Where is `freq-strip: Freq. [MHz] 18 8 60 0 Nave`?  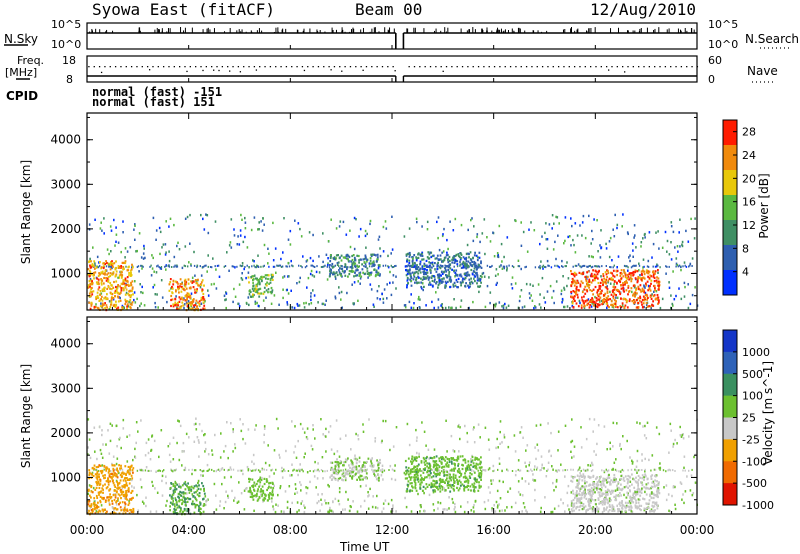
freq-strip: Freq. [MHz] 18 8 60 0 Nave is located at coordinates (391, 70).